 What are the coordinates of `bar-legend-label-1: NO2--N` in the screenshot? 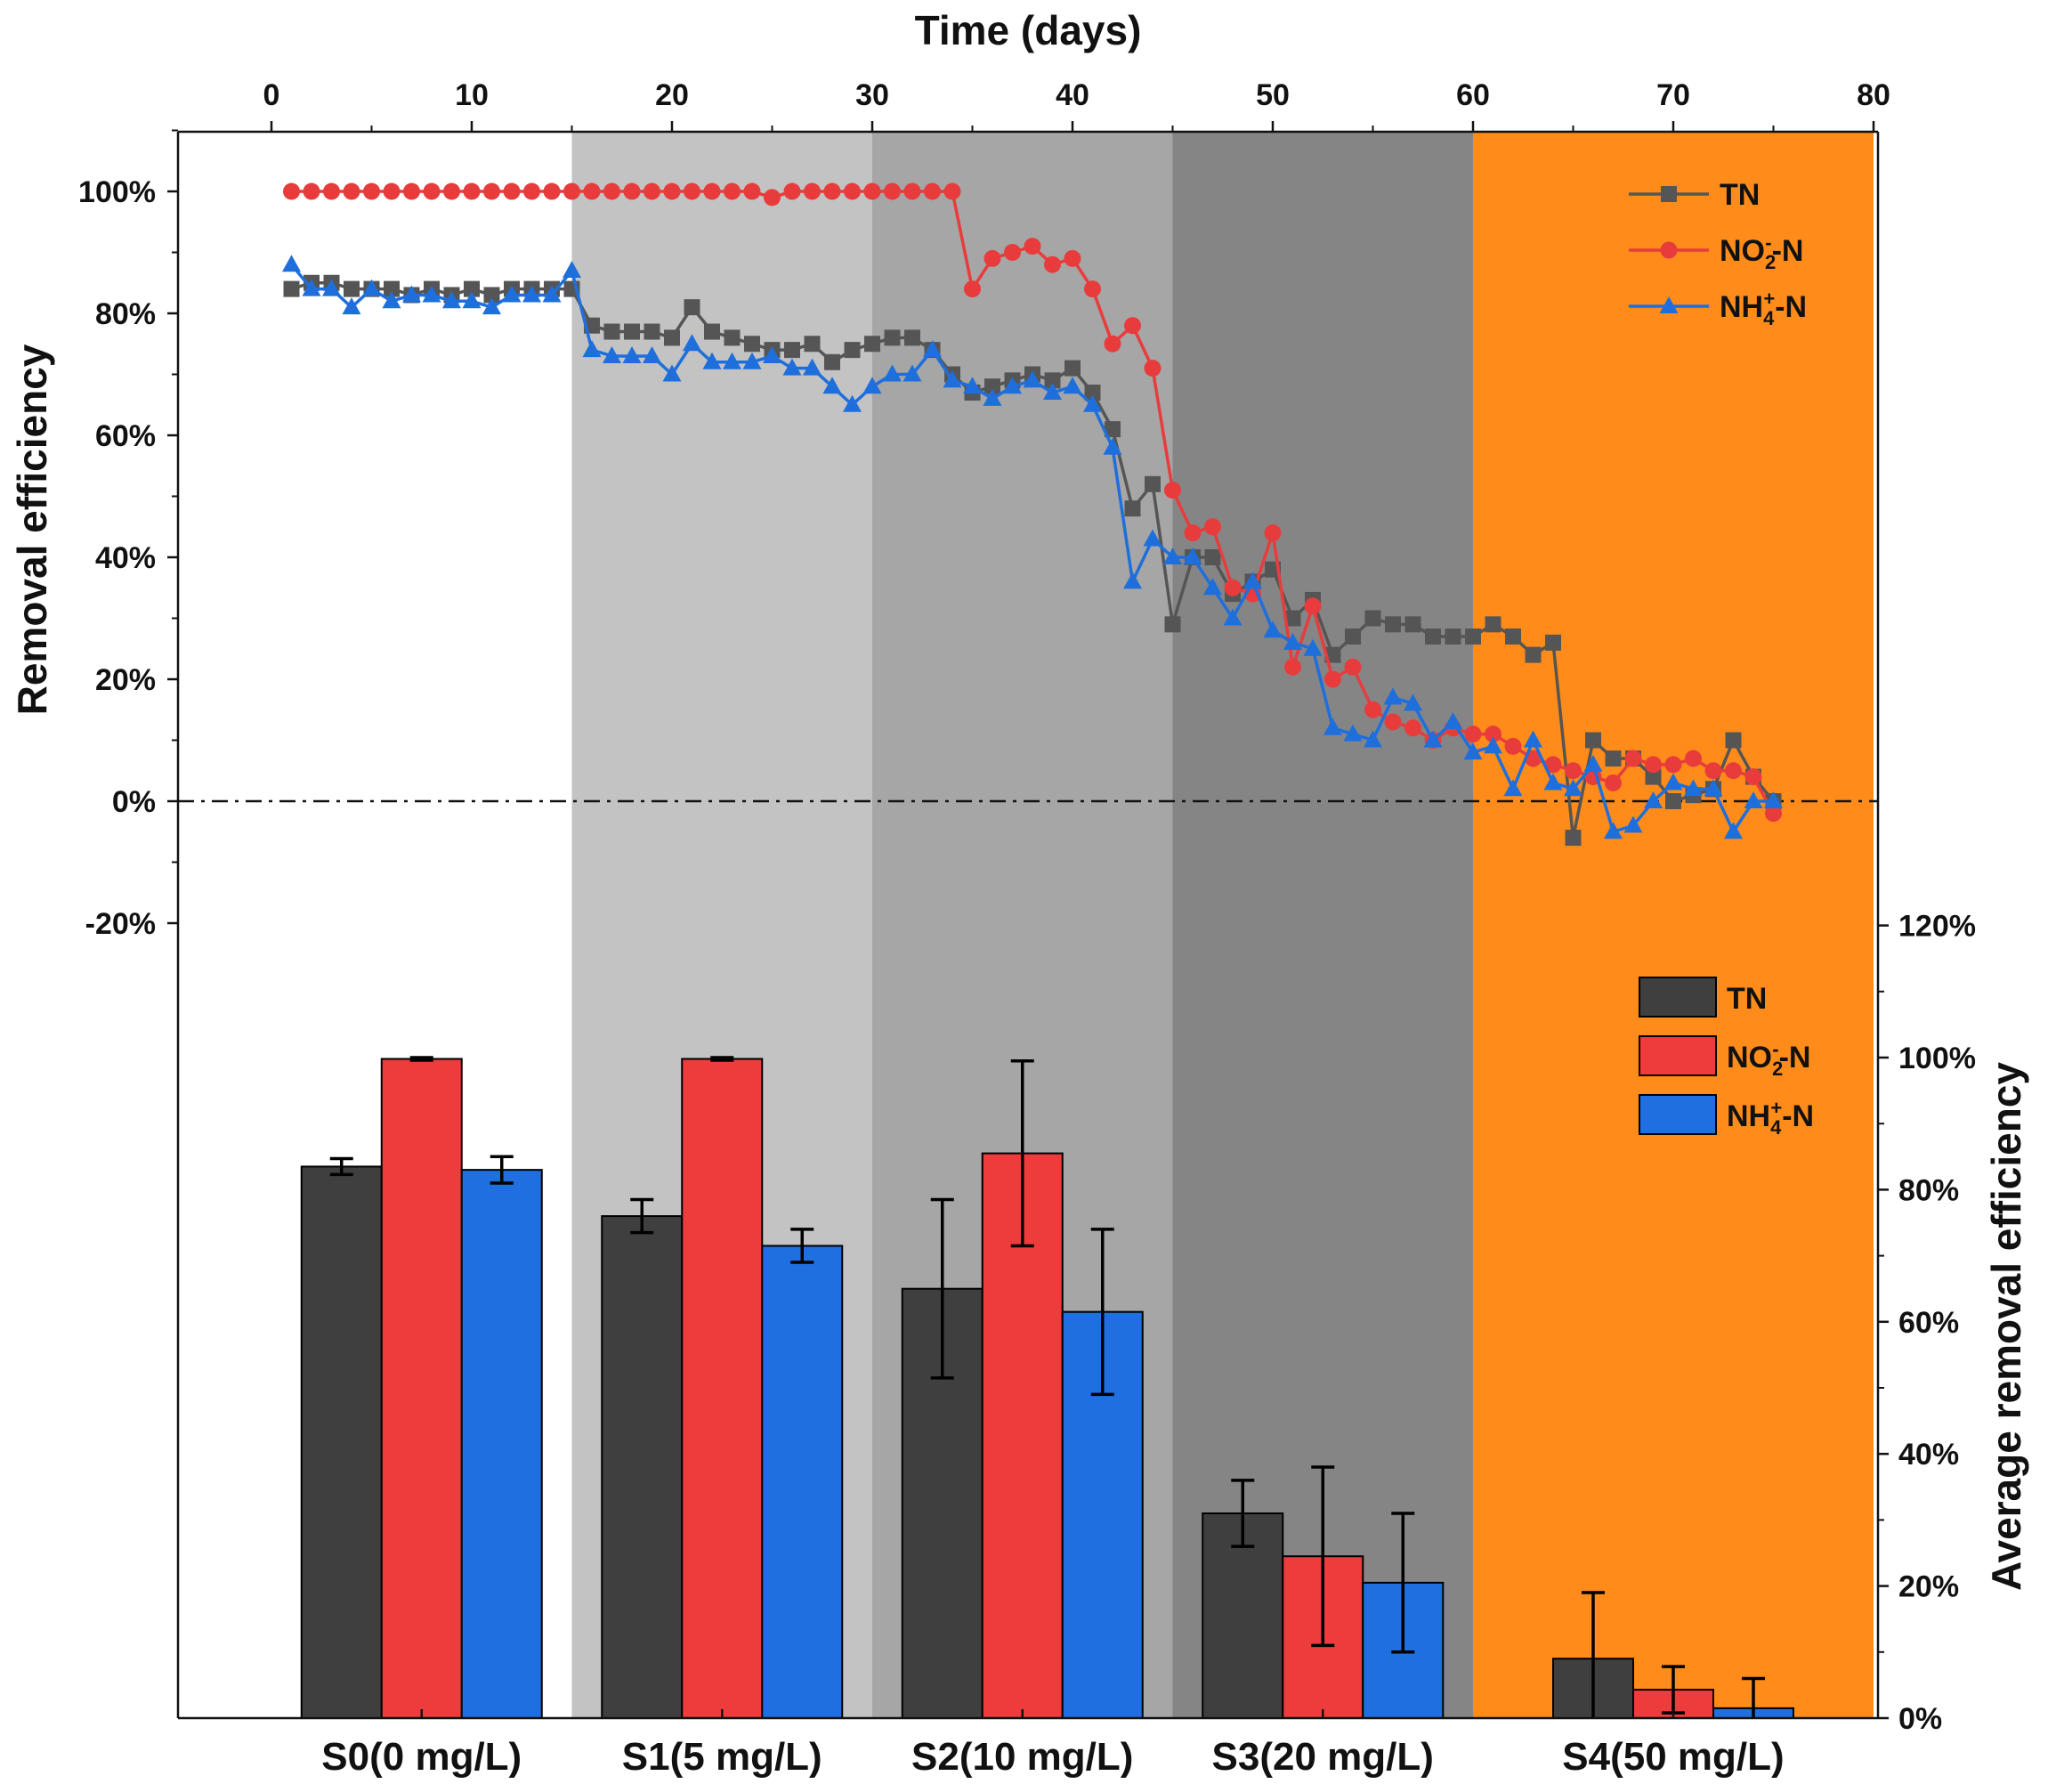 It's located at (1769, 1059).